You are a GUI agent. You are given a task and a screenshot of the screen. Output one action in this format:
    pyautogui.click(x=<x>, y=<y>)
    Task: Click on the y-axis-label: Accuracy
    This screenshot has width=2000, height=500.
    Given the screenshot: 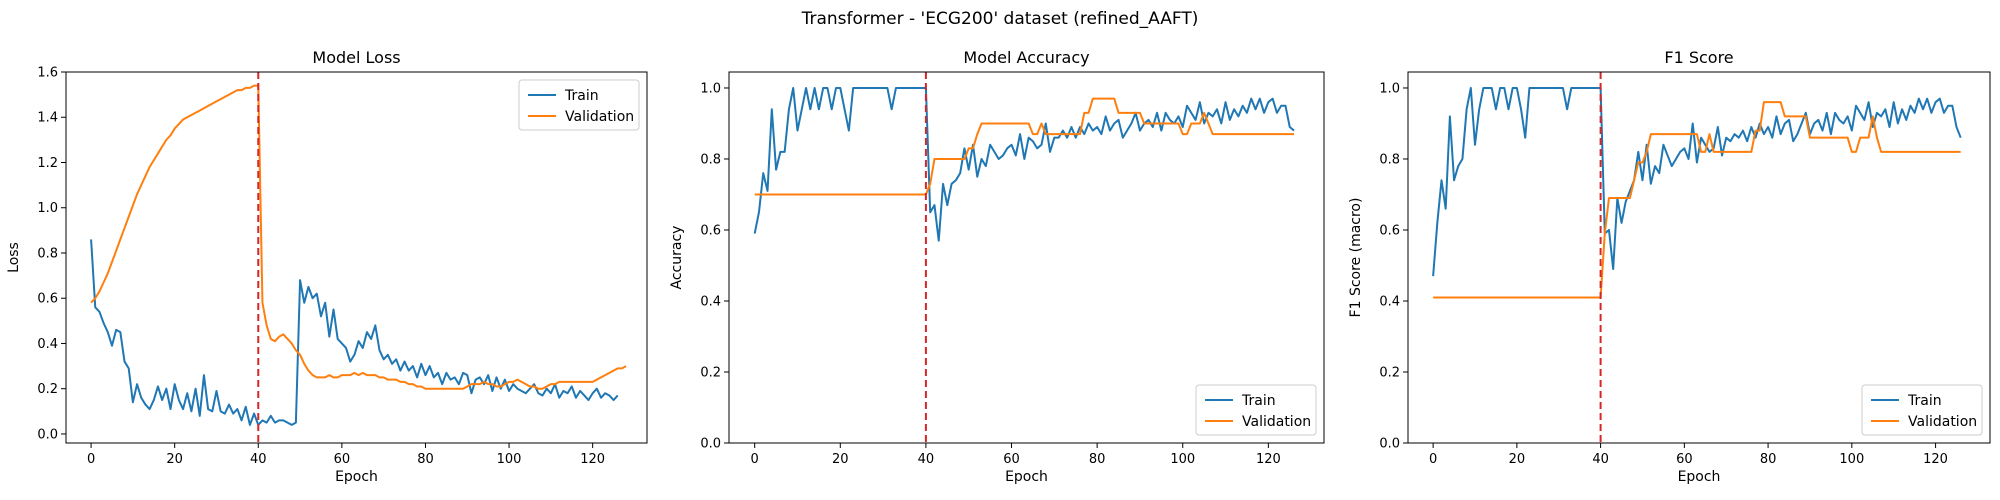 What is the action you would take?
    pyautogui.click(x=677, y=258)
    